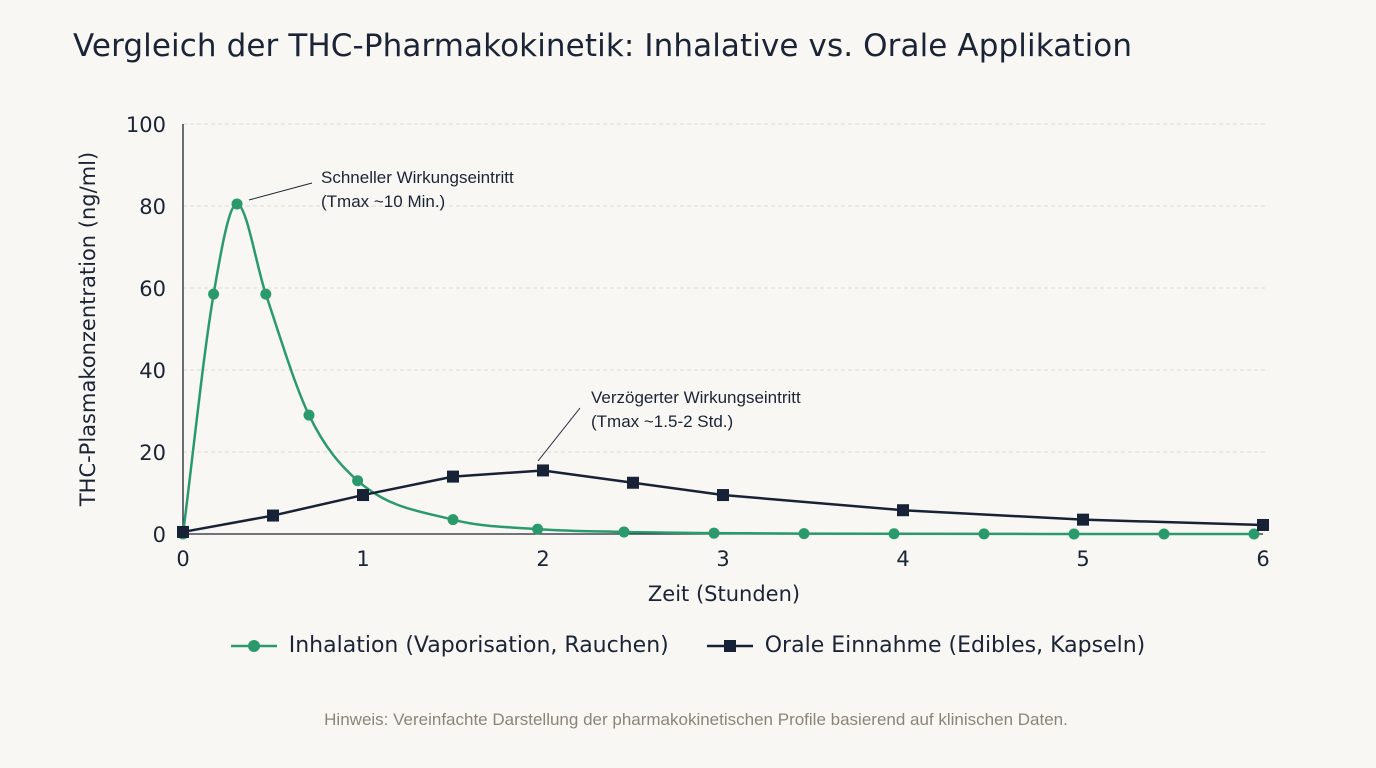  Describe the element at coordinates (902, 559) in the screenshot. I see `x-tick-label: 4` at that location.